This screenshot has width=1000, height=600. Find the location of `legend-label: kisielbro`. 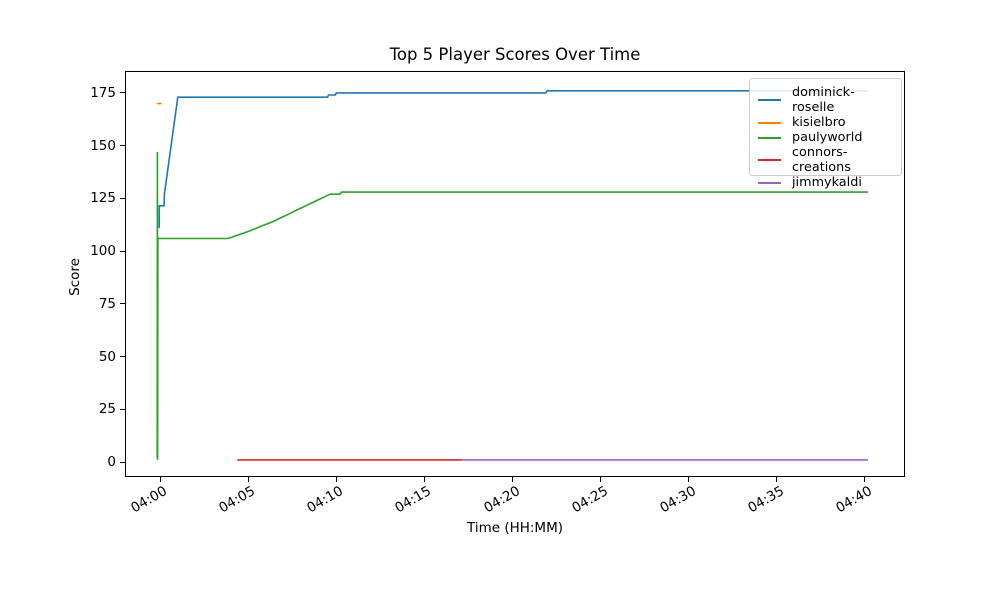

legend-label: kisielbro is located at coordinates (819, 122).